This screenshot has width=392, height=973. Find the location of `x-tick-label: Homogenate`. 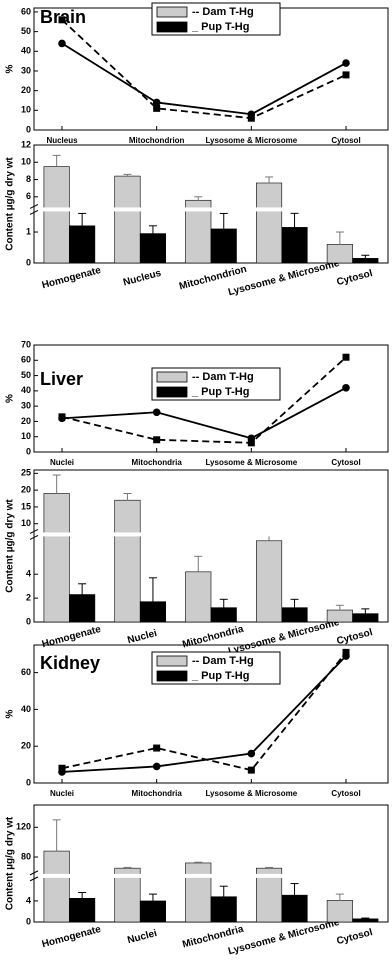

x-tick-label: Homogenate is located at coordinates (72, 937).